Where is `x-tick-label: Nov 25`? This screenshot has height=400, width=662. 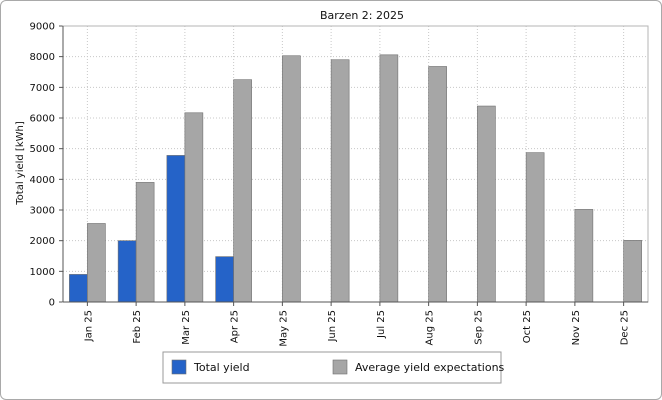
x-tick-label: Nov 25 is located at coordinates (576, 327).